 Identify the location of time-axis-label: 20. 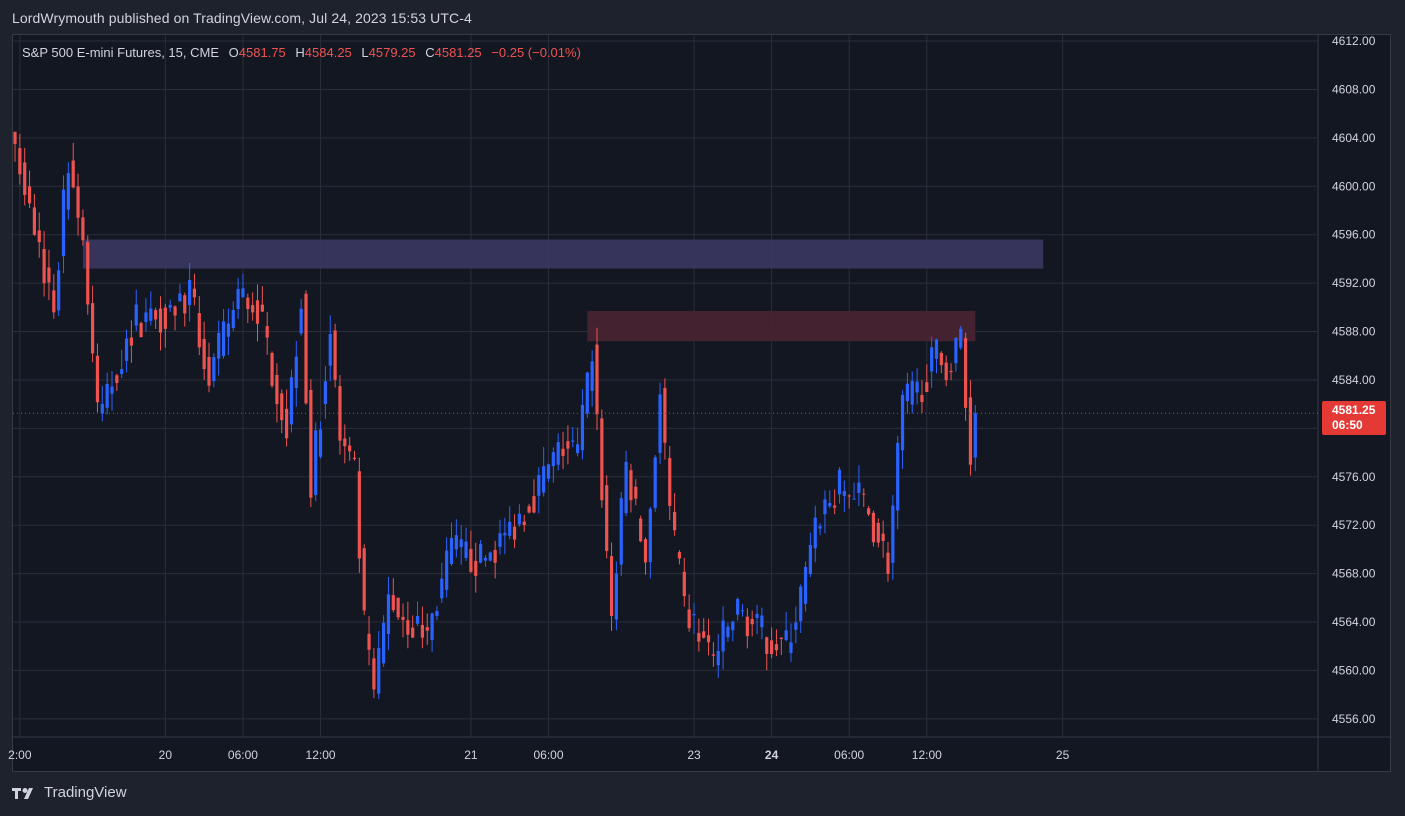
(166, 755).